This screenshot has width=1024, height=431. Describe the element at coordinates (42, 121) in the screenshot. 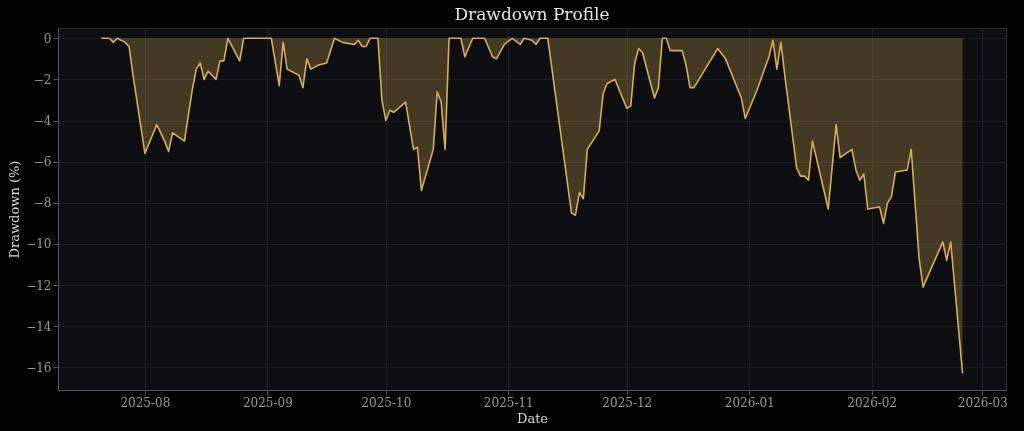

I see `y-tick-label: −4` at that location.